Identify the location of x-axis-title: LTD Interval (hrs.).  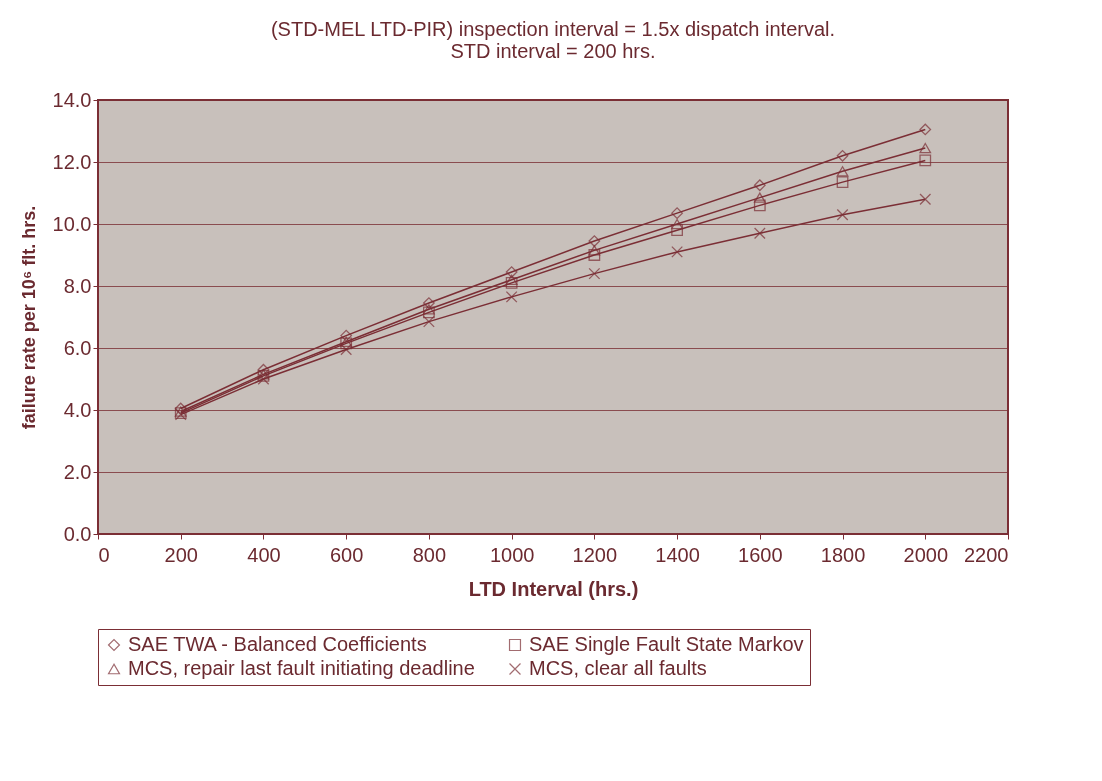
(553, 588).